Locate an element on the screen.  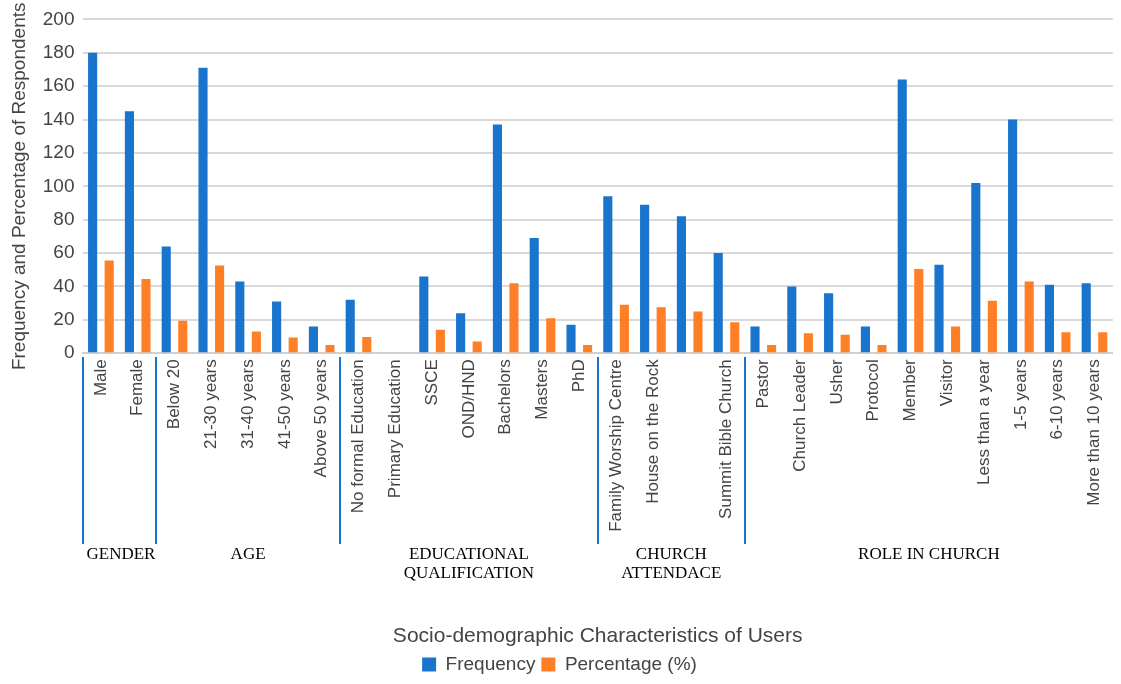
y-tick-label: 80 is located at coordinates (64, 218).